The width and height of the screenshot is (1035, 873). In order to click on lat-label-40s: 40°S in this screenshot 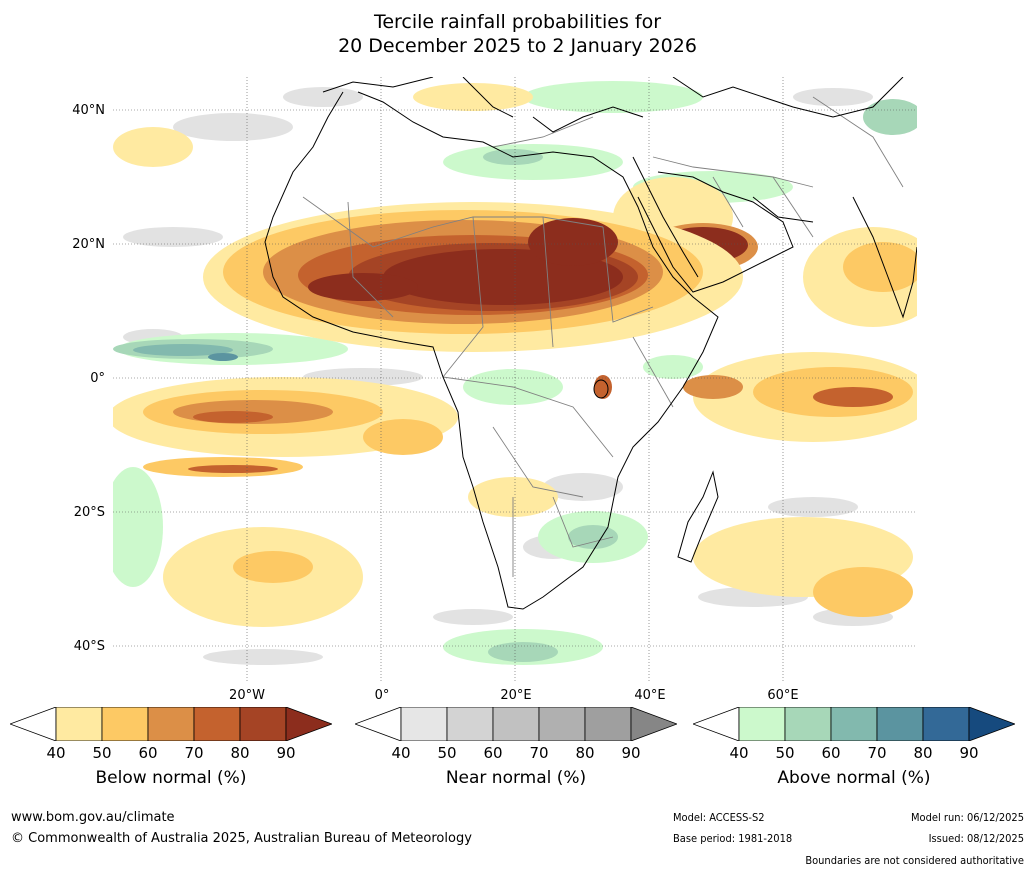, I will do `click(89, 646)`.